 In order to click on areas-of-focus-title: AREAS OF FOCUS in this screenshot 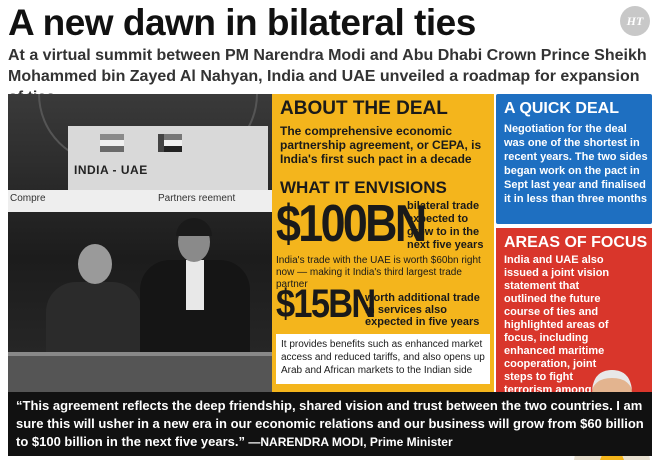, I will do `click(576, 242)`.